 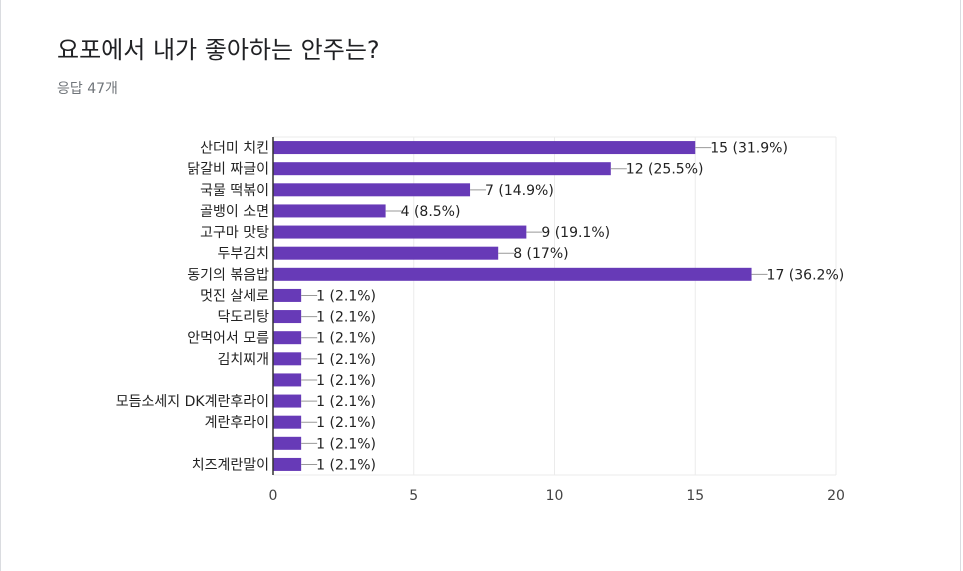 I want to click on category-label: 안먹어서 모름, so click(x=228, y=339).